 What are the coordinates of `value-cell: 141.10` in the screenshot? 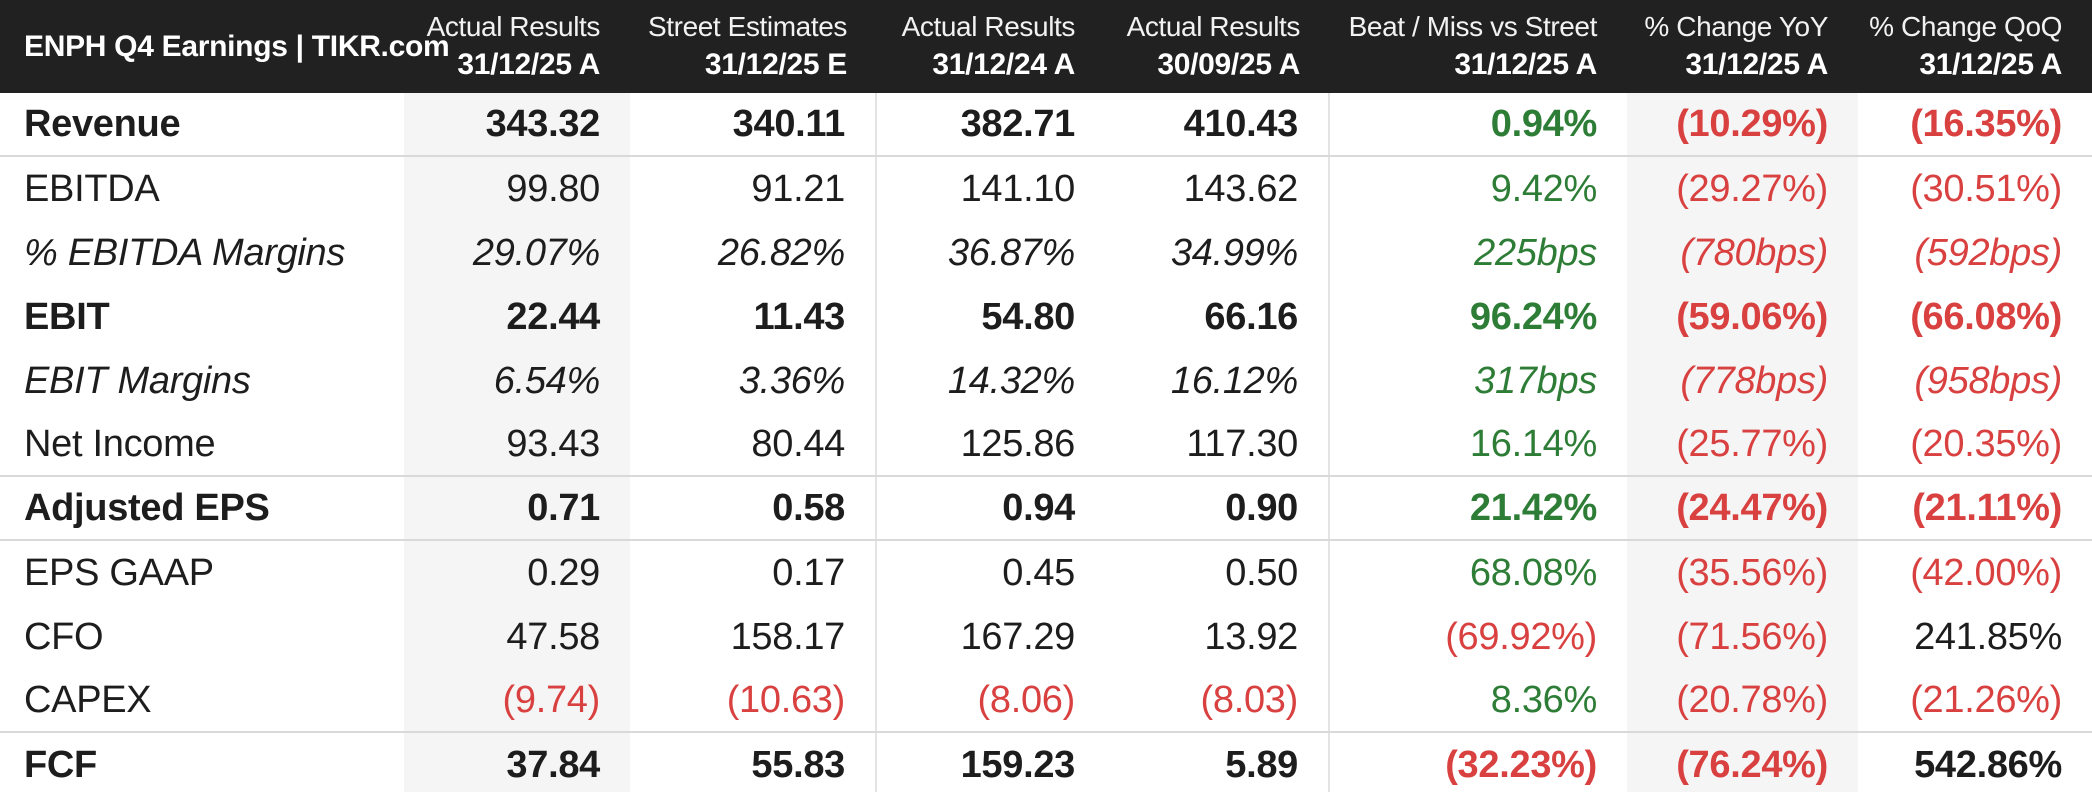 It's located at (1018, 188).